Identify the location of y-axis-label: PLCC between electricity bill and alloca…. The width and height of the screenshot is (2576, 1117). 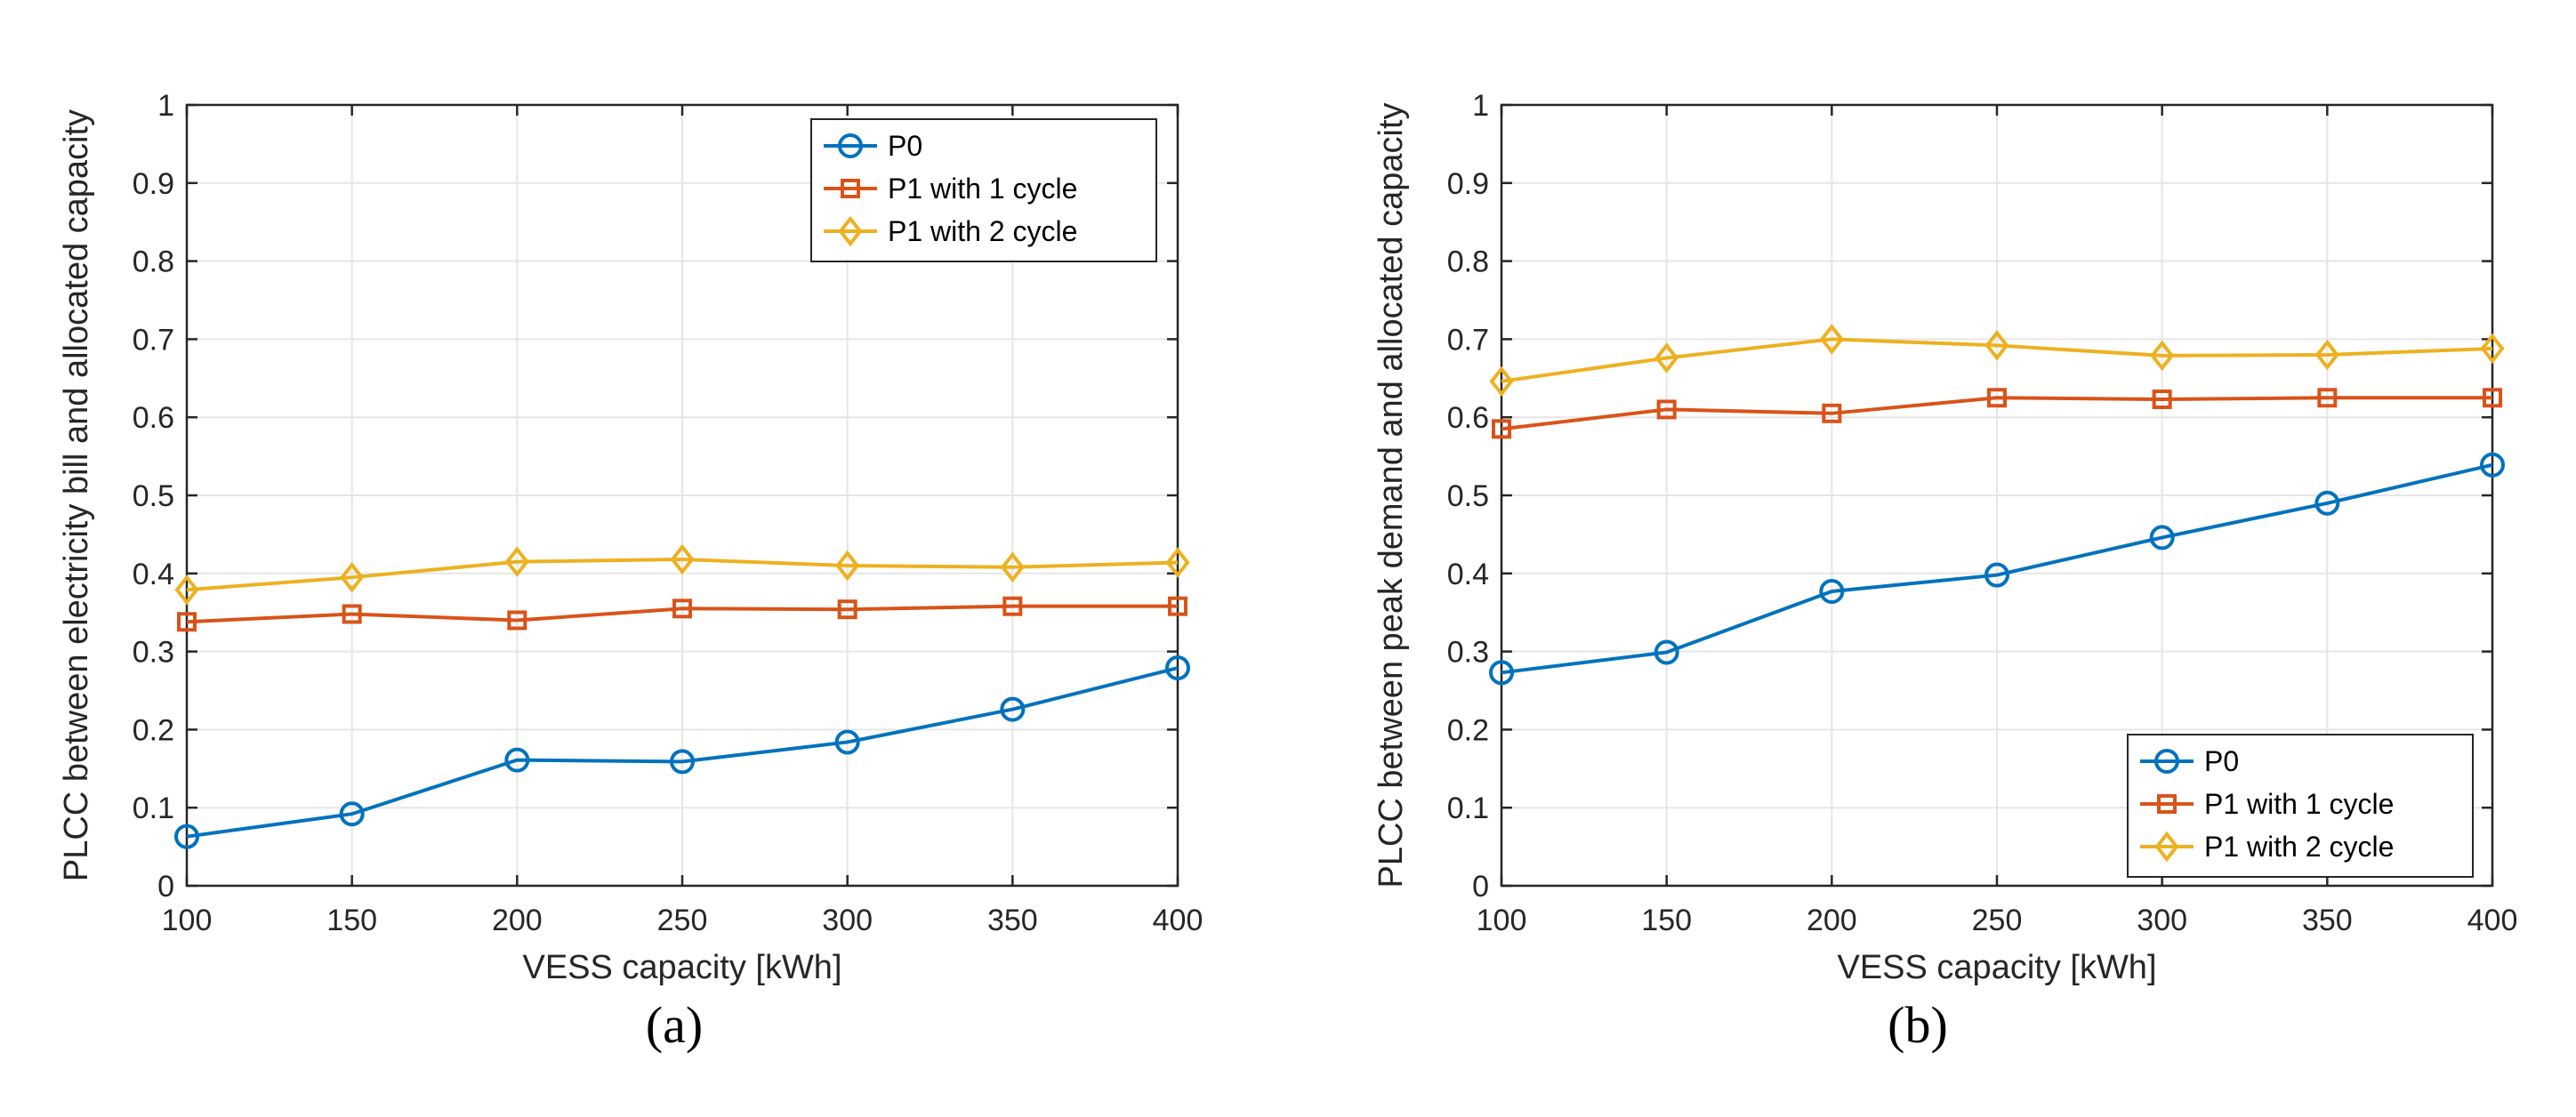
(76, 495).